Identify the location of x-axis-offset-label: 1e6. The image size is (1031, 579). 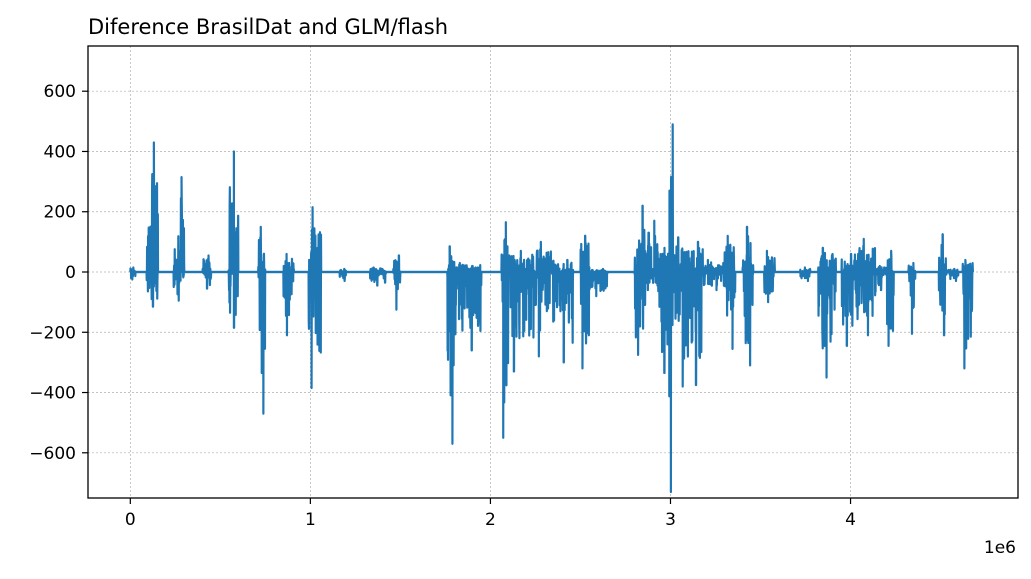
(1000, 548).